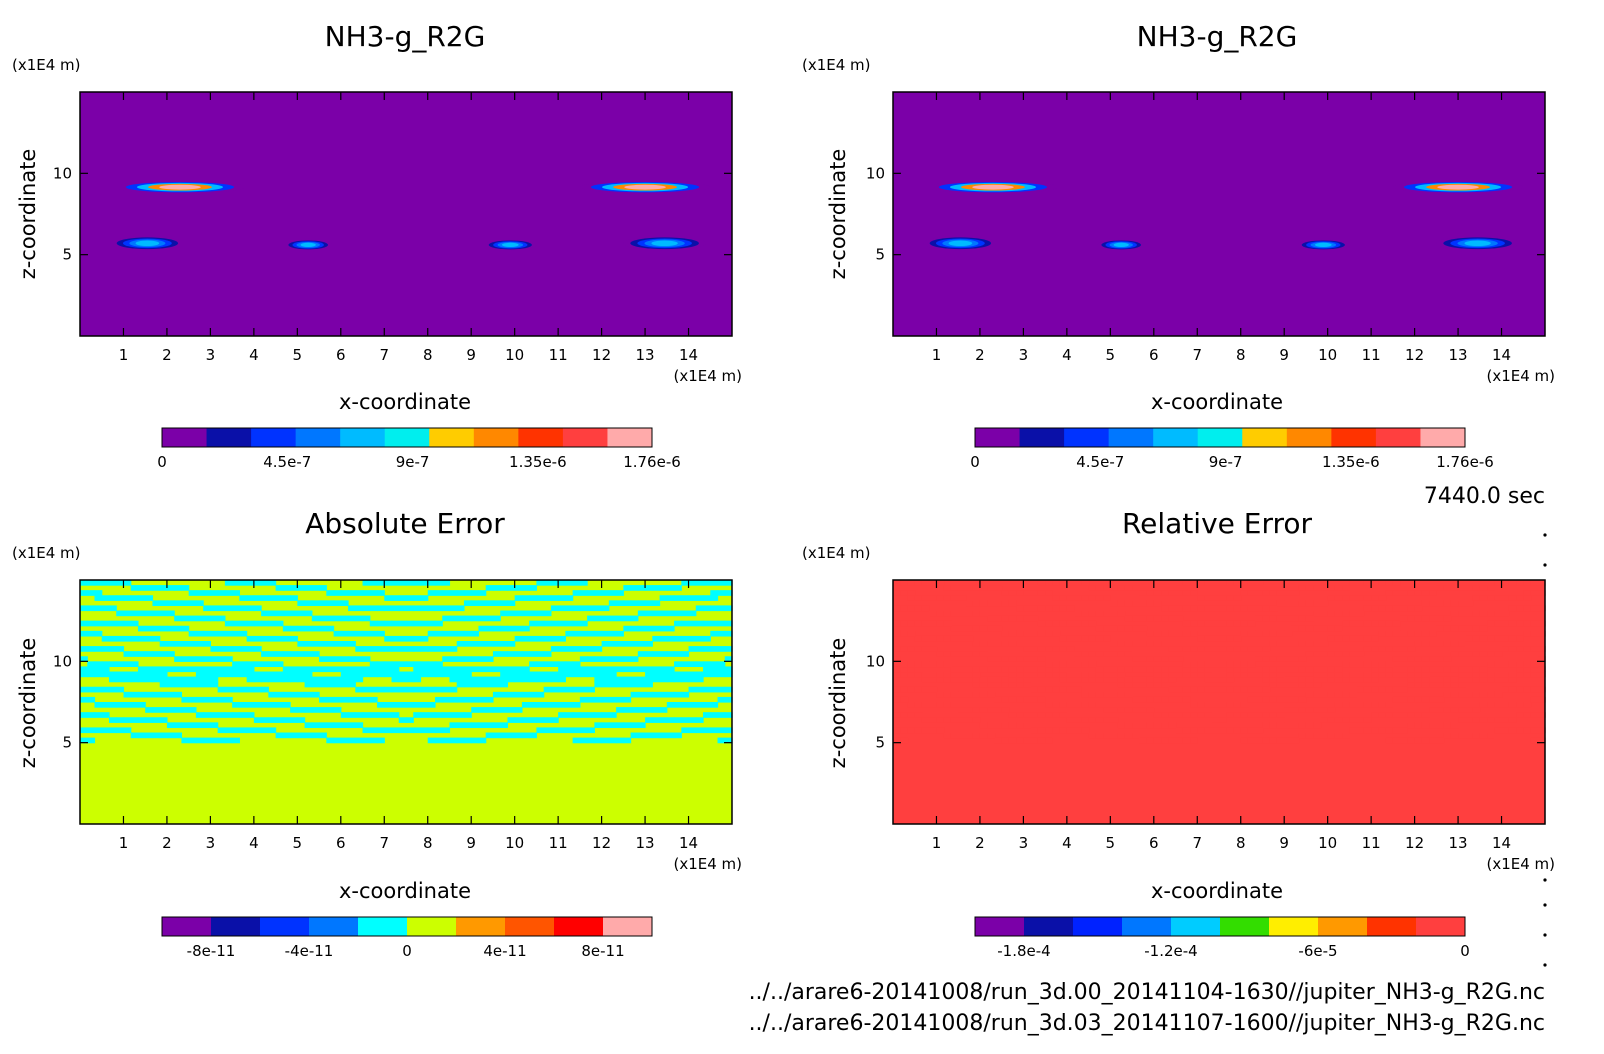  Describe the element at coordinates (1220, 437) in the screenshot. I see `colorbar-frame` at that location.